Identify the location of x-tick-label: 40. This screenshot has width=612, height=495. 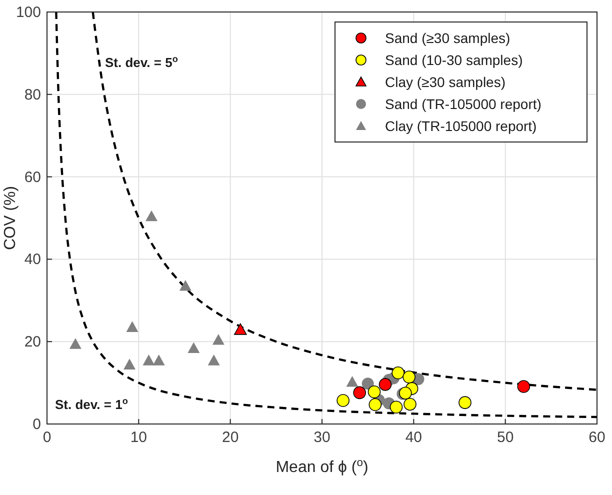
(413, 437).